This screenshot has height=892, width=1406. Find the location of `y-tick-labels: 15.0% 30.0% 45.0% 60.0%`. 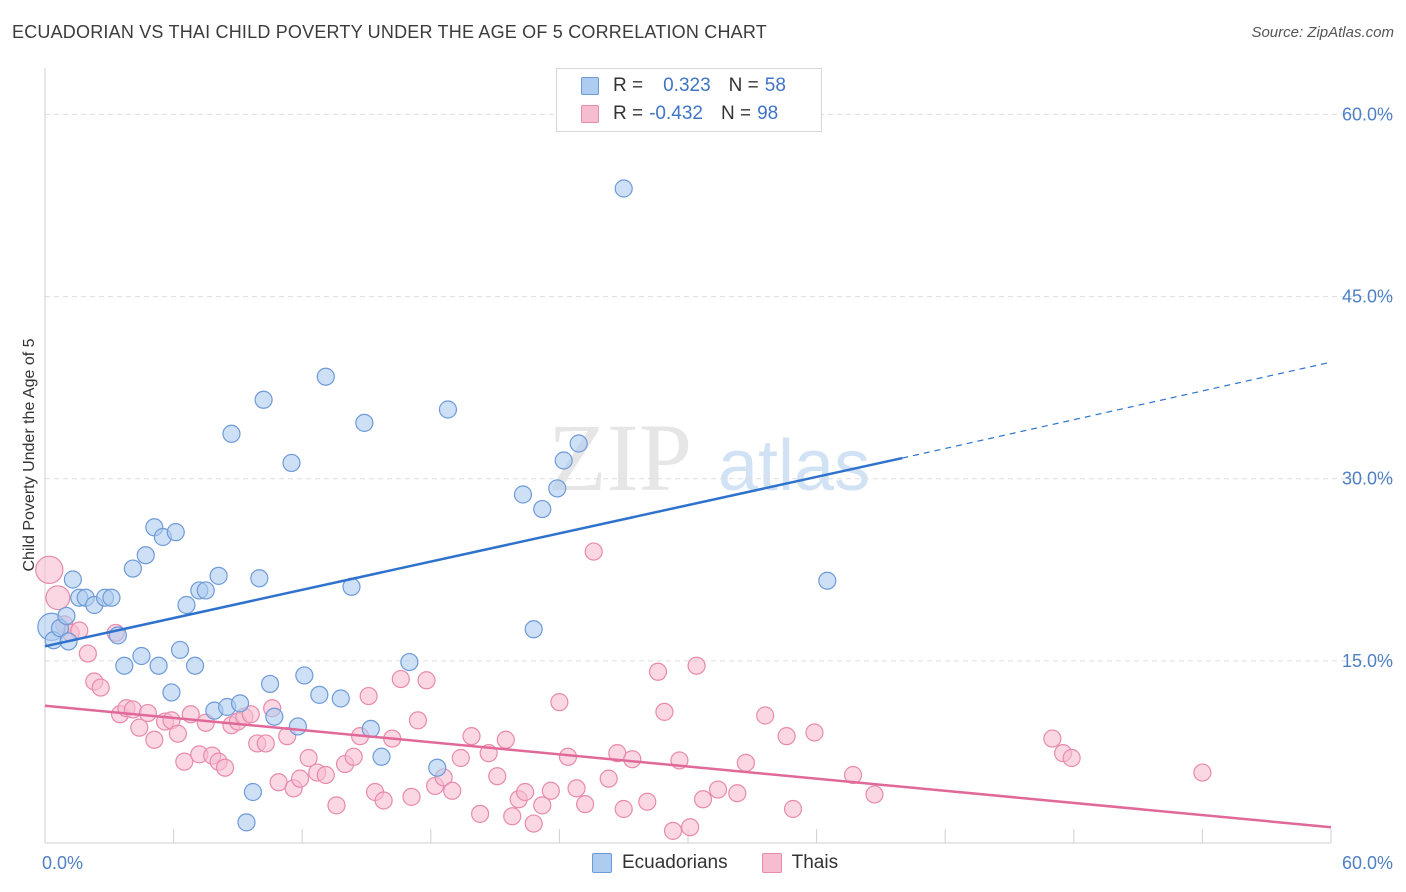

y-tick-labels: 15.0% 30.0% 45.0% 60.0% is located at coordinates (1367, 387).